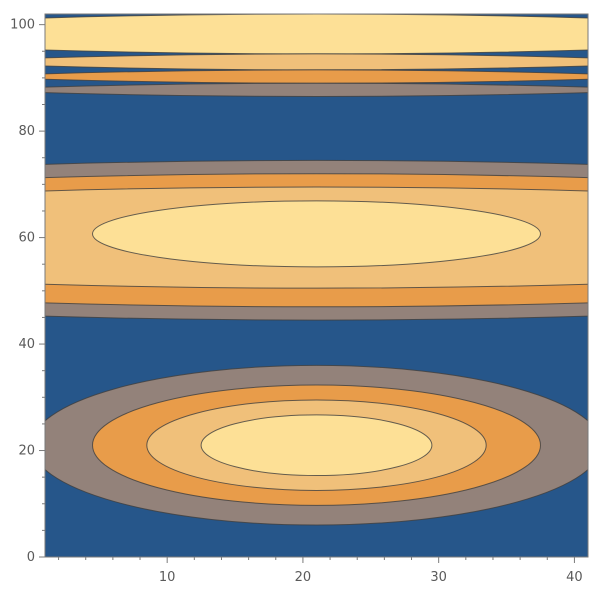 The height and width of the screenshot is (591, 600). Describe the element at coordinates (574, 577) in the screenshot. I see `x-tick-label: 40` at that location.